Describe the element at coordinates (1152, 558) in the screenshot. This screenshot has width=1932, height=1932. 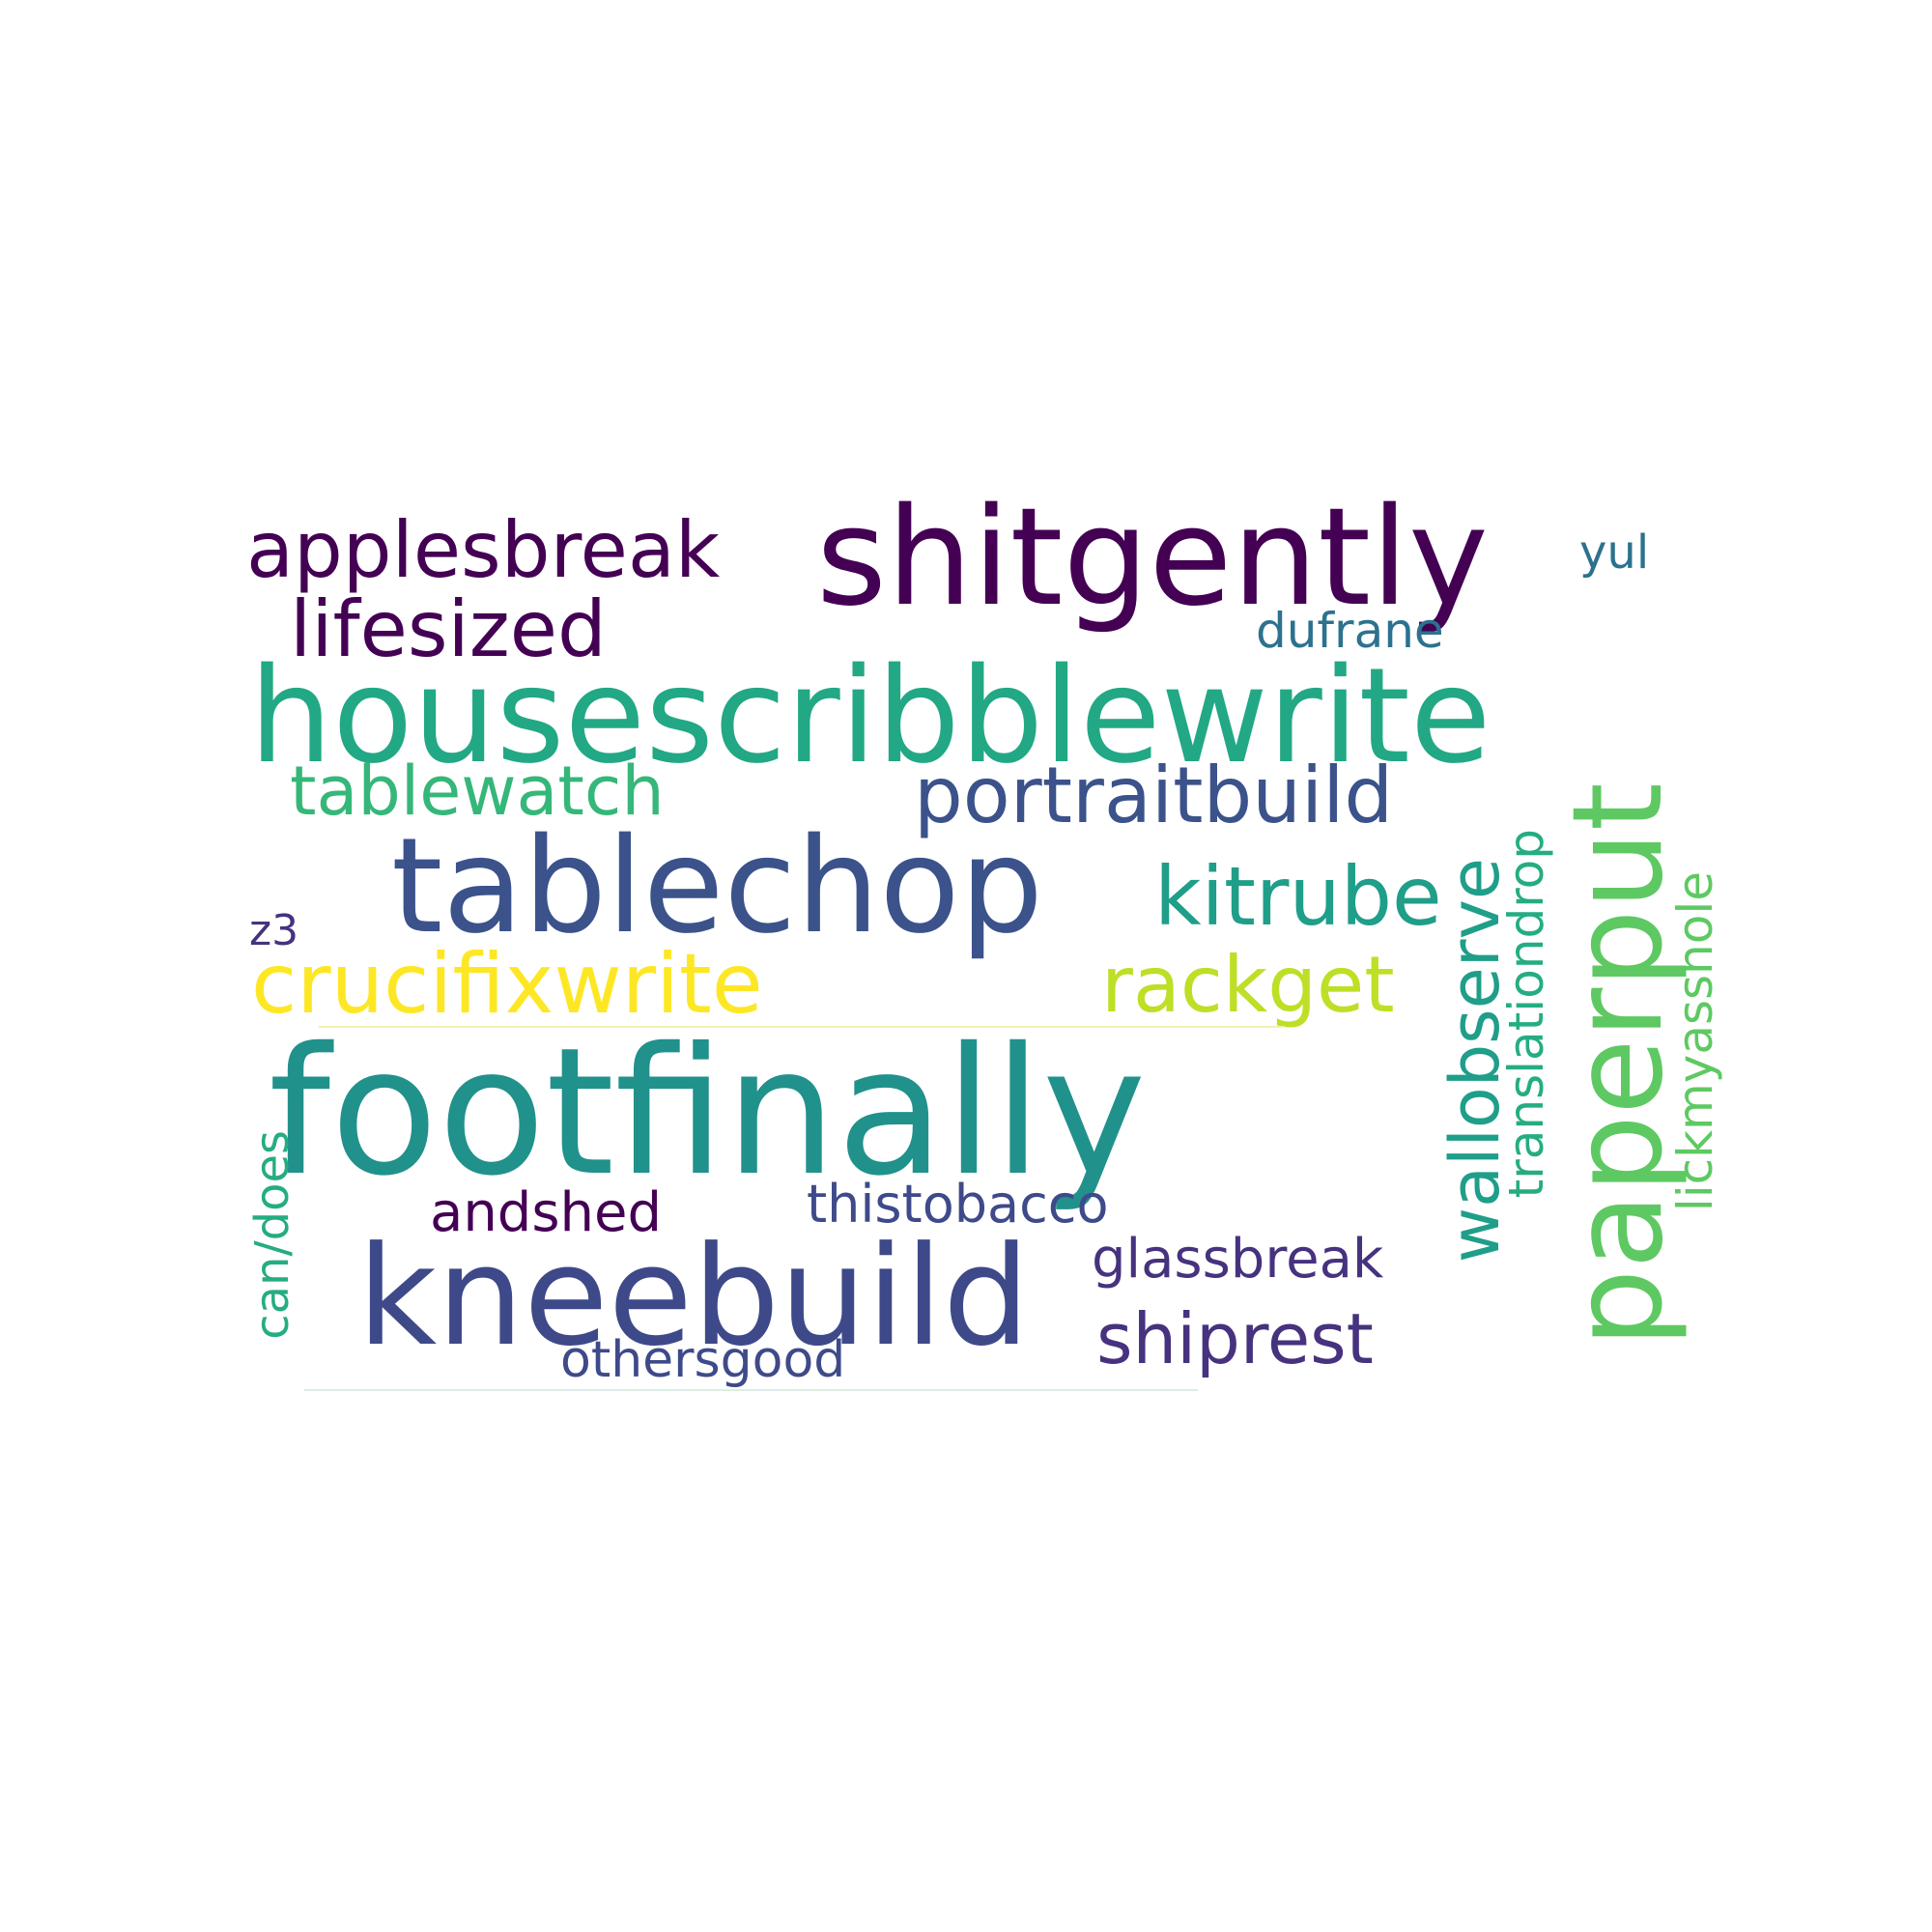
I see `word-shitgently: shitgently` at that location.